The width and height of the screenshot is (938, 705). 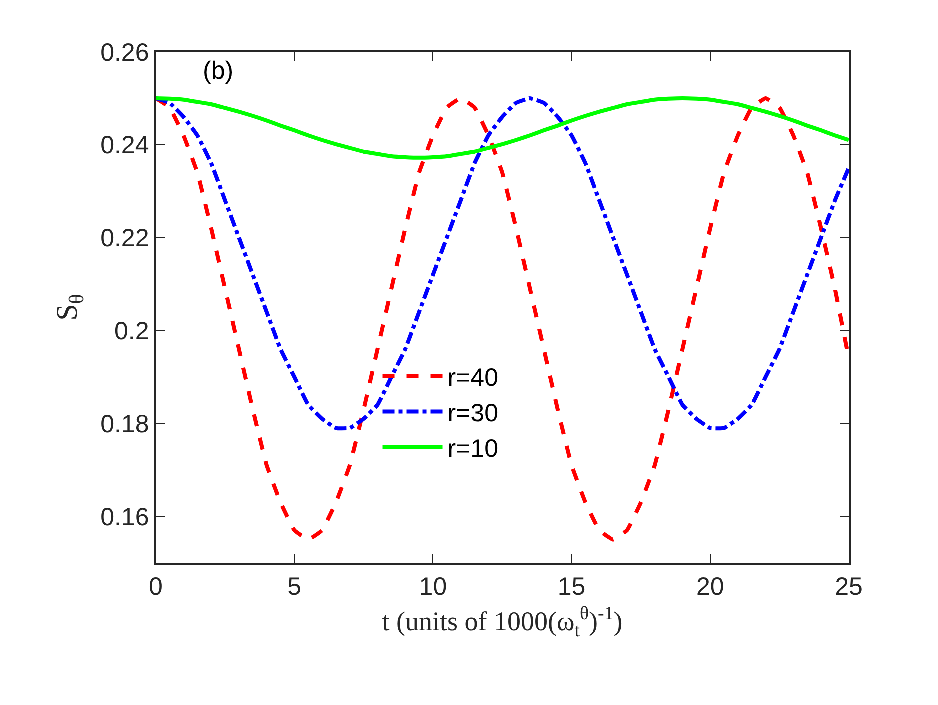 What do you see at coordinates (502, 622) in the screenshot?
I see `x-axis-title: t (units of 1000(ω$_{t}$$^{θ}$)$^{-1}$)` at bounding box center [502, 622].